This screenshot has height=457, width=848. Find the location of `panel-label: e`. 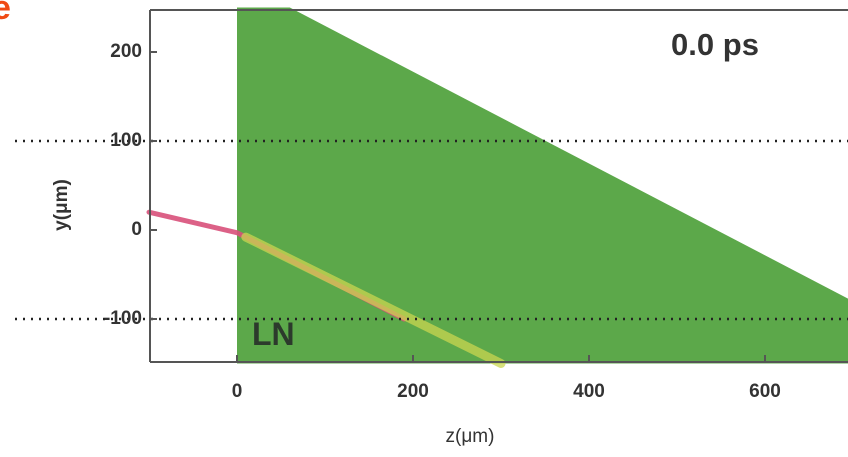

panel-label: e is located at coordinates (5, 13).